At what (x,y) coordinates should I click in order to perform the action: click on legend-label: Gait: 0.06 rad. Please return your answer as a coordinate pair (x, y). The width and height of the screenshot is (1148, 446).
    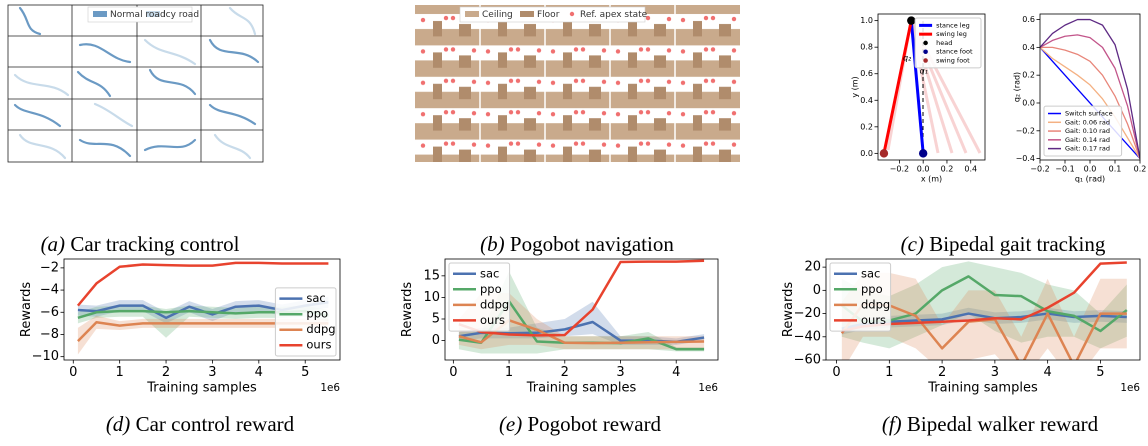
    Looking at the image, I should click on (1087, 122).